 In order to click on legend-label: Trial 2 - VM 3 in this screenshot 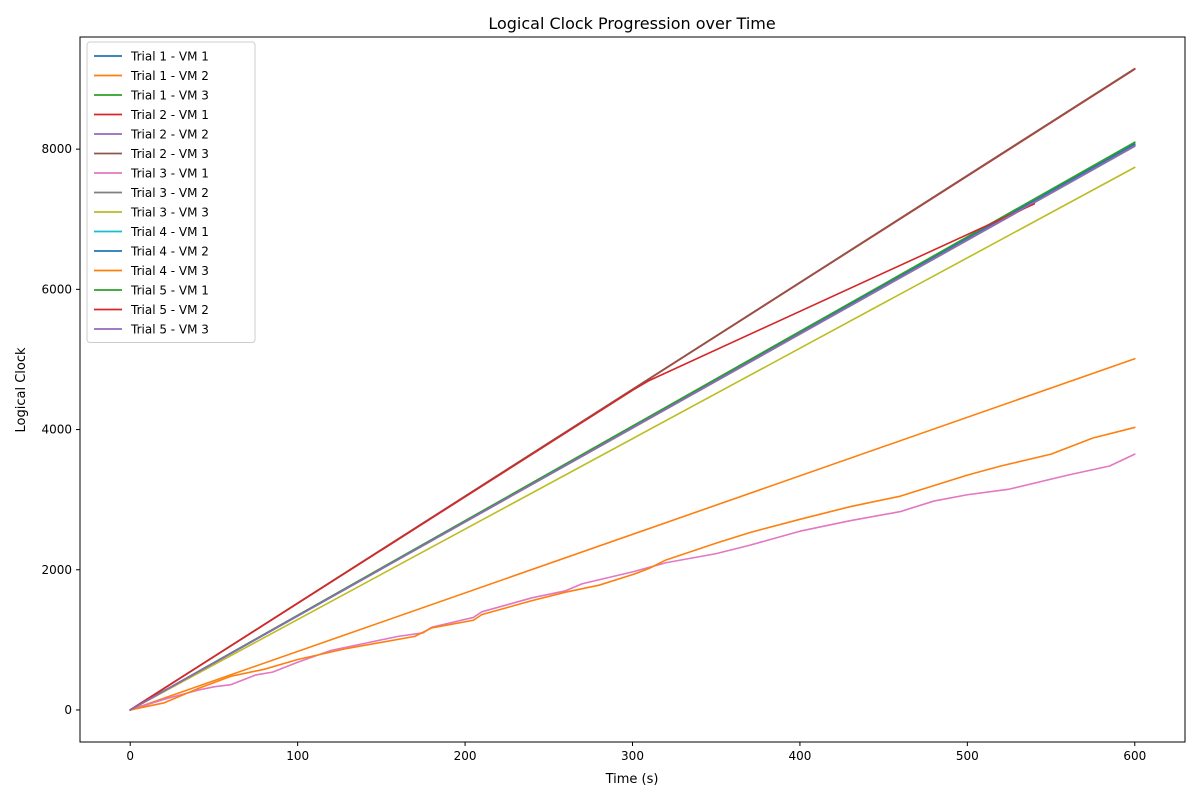, I will do `click(169, 154)`.